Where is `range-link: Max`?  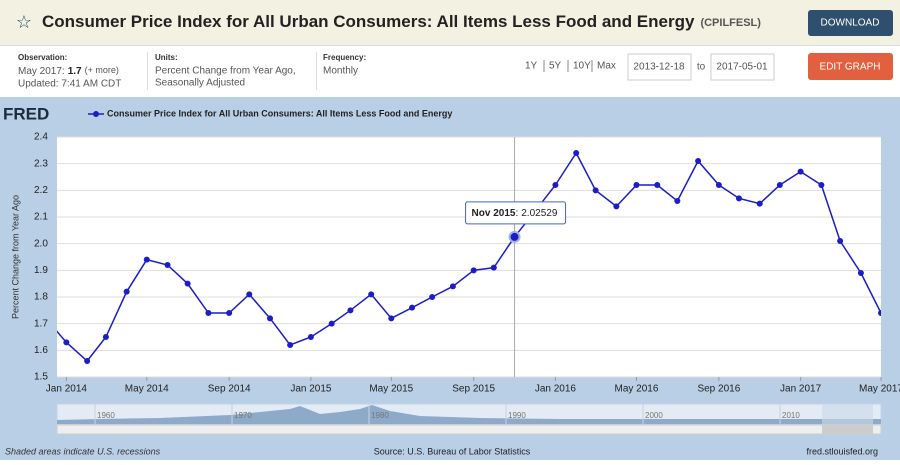 range-link: Max is located at coordinates (606, 66).